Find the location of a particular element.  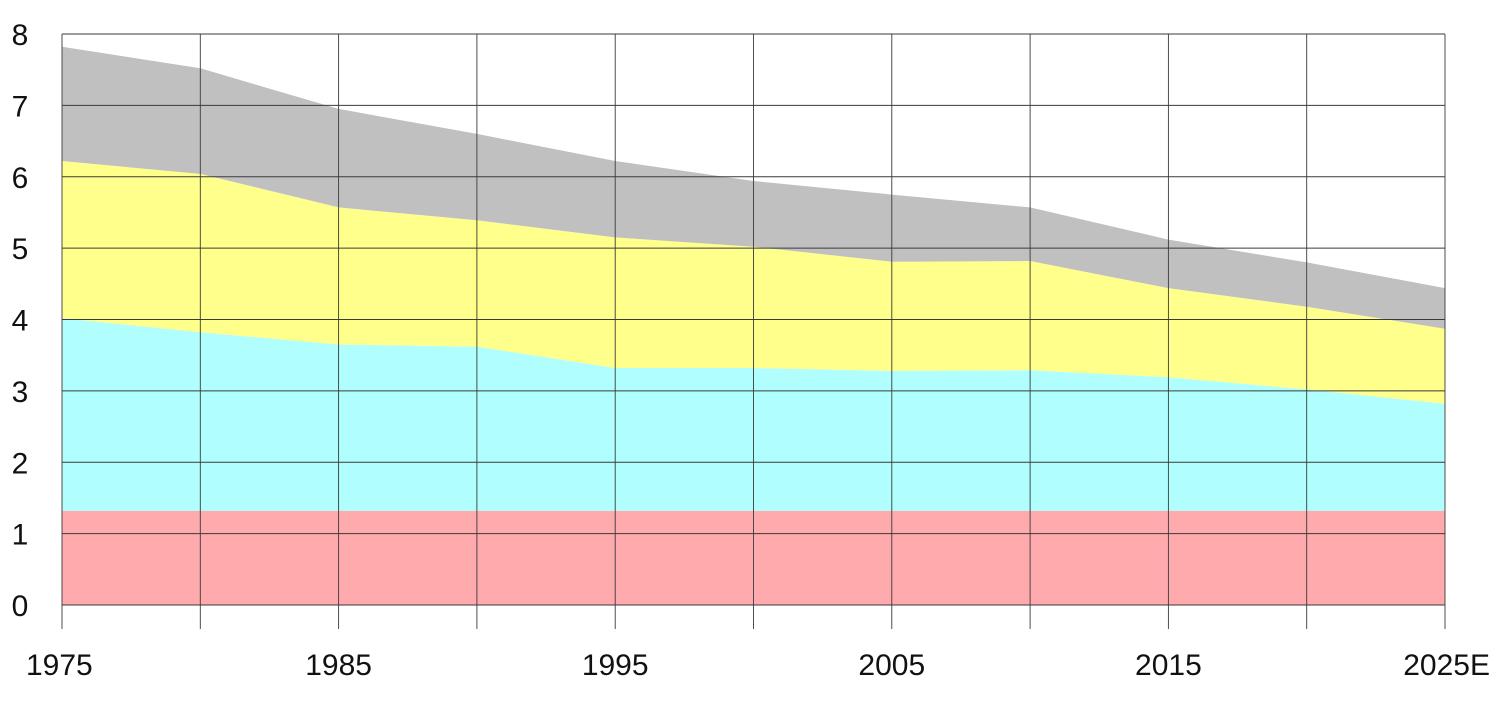

y-tick-label: 1 is located at coordinates (20, 535).